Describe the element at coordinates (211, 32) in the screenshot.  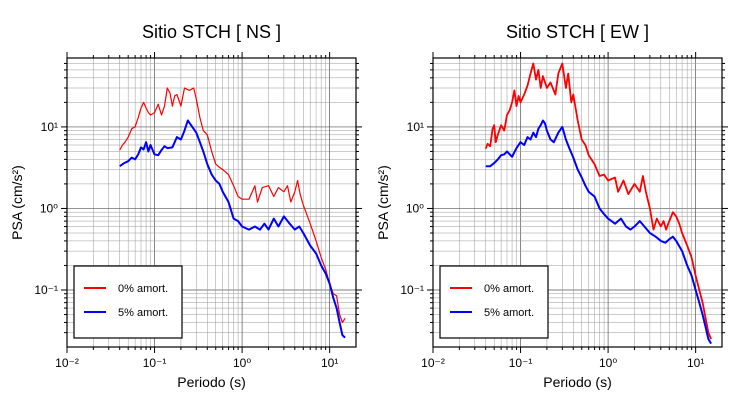
I see `chart-title: Sitio STCH [ NS ]` at that location.